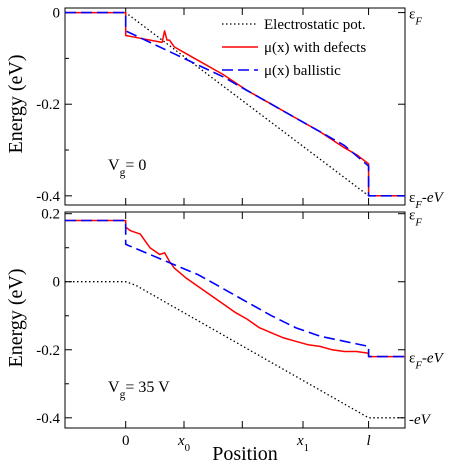 This screenshot has width=455, height=467. Describe the element at coordinates (126, 441) in the screenshot. I see `x-tick-label: 0` at that location.